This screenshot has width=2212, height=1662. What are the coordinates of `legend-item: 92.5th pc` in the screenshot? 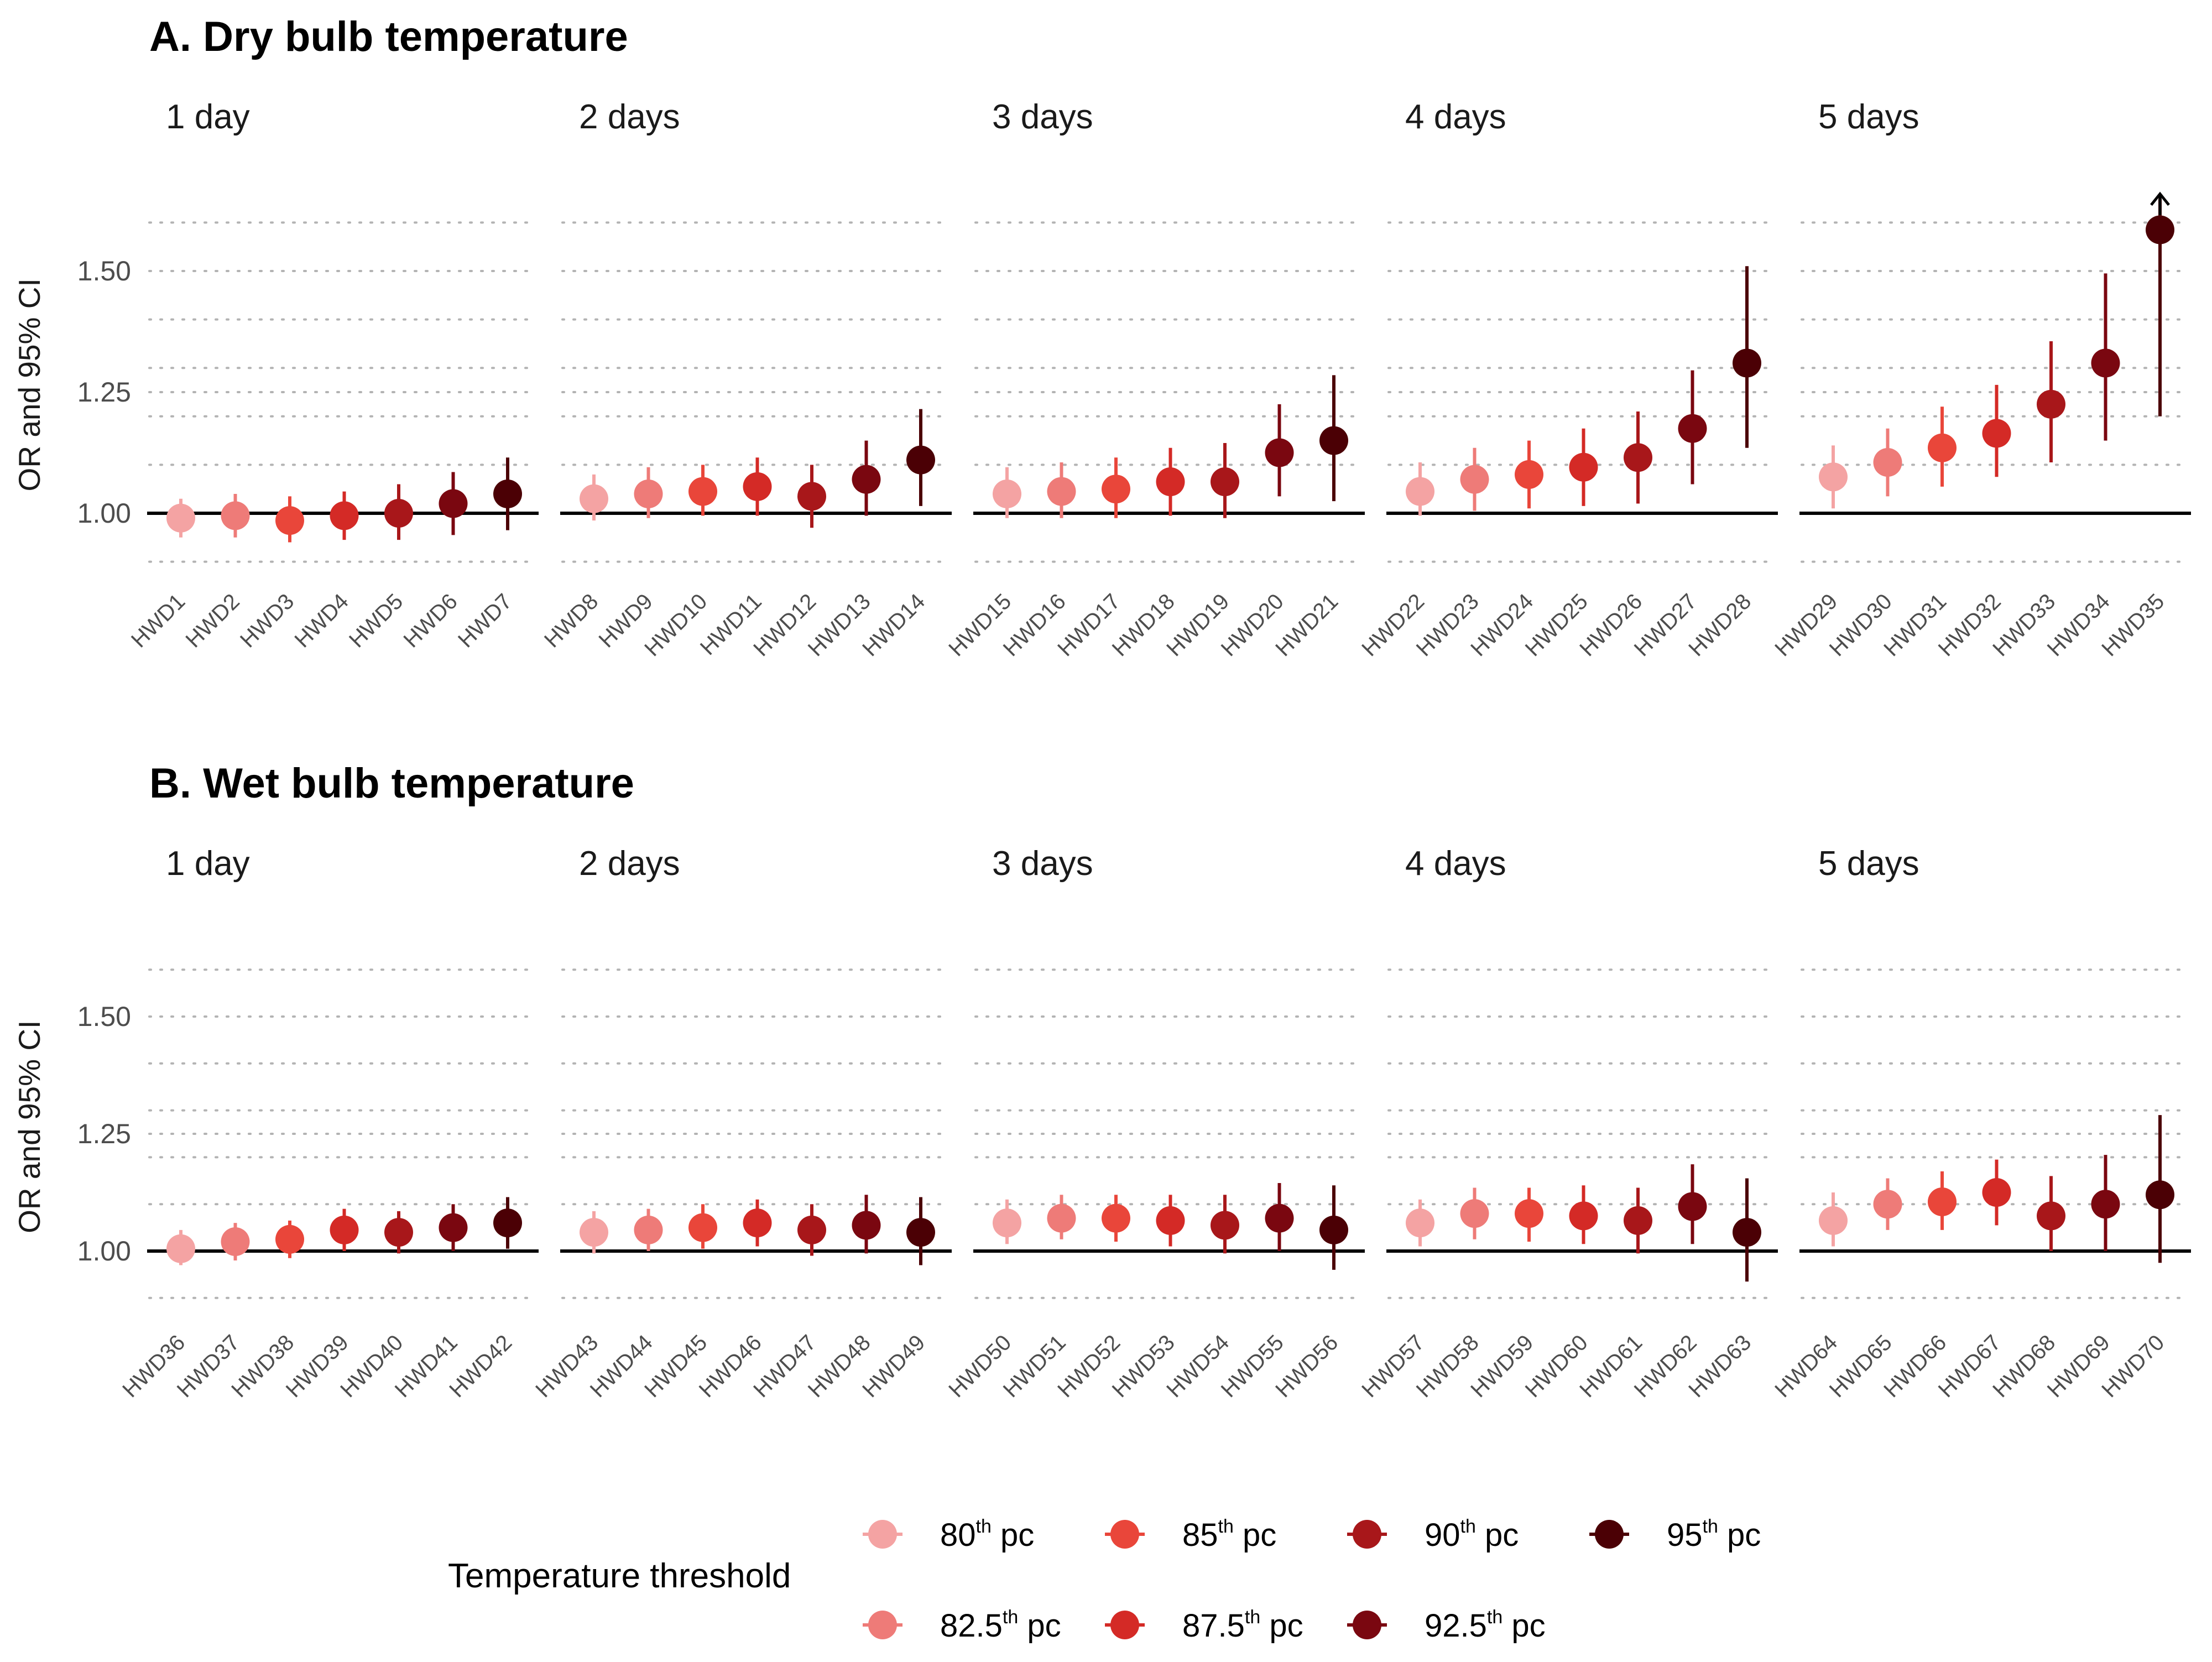 It's located at (1447, 1625).